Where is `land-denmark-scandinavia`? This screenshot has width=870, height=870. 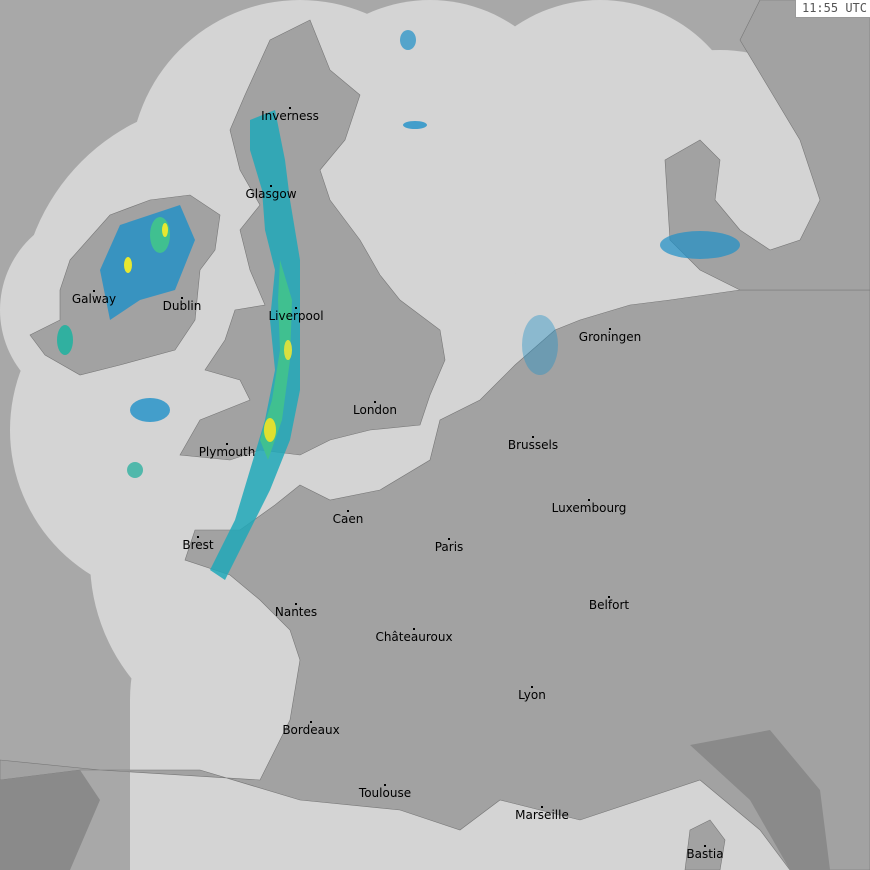
land-denmark-scandinavia is located at coordinates (767, 145).